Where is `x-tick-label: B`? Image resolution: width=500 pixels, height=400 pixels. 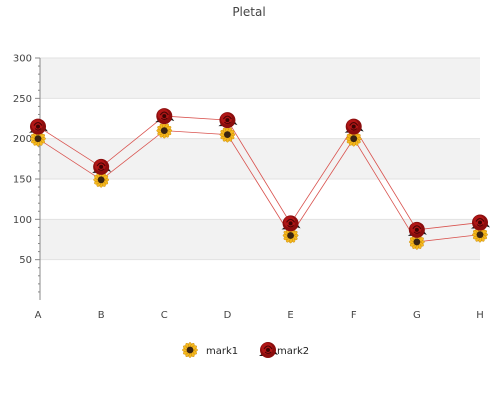
x-tick-label: B is located at coordinates (101, 315).